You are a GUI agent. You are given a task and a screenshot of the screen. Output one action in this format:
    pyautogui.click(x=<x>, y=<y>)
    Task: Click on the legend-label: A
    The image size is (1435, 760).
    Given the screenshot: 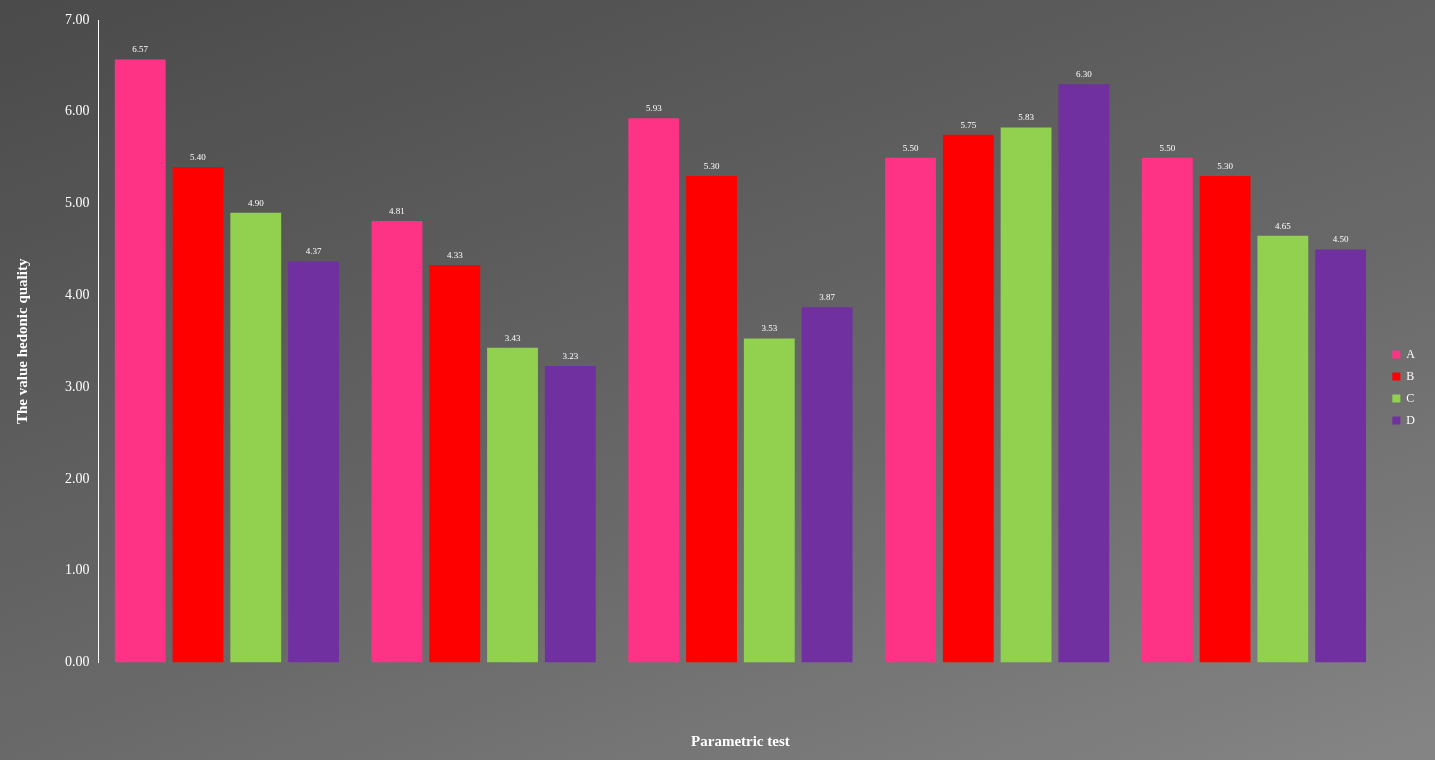 What is the action you would take?
    pyautogui.click(x=1411, y=353)
    